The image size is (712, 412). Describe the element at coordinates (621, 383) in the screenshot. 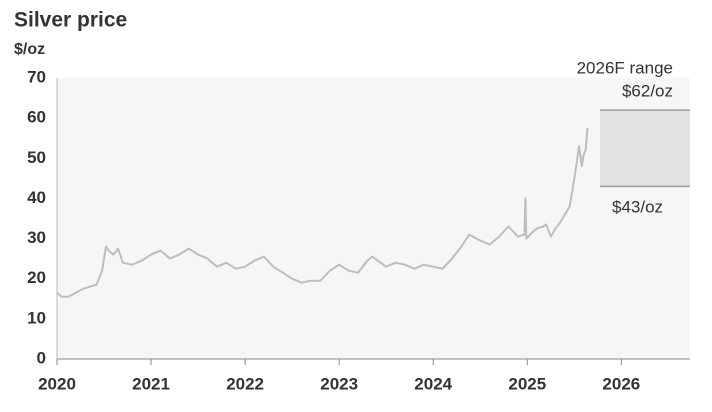

I see `x-tick-label: 2026` at that location.